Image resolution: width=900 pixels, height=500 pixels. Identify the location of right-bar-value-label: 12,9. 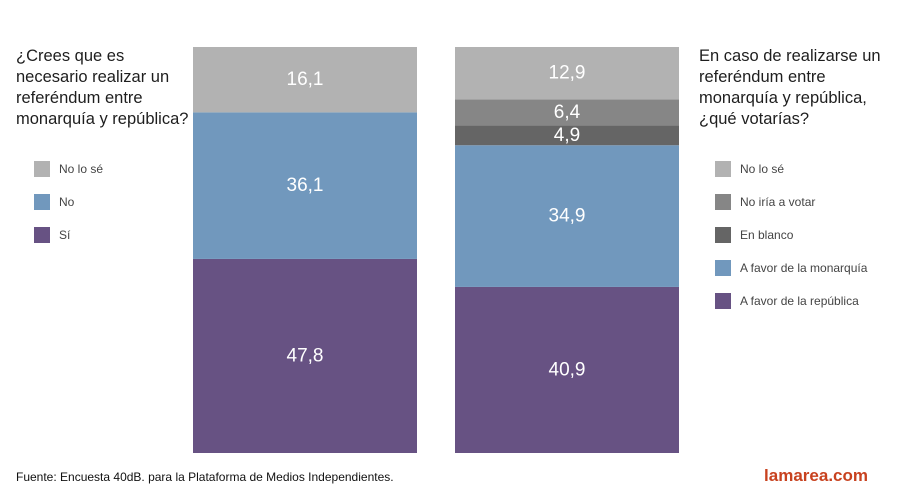
(567, 73).